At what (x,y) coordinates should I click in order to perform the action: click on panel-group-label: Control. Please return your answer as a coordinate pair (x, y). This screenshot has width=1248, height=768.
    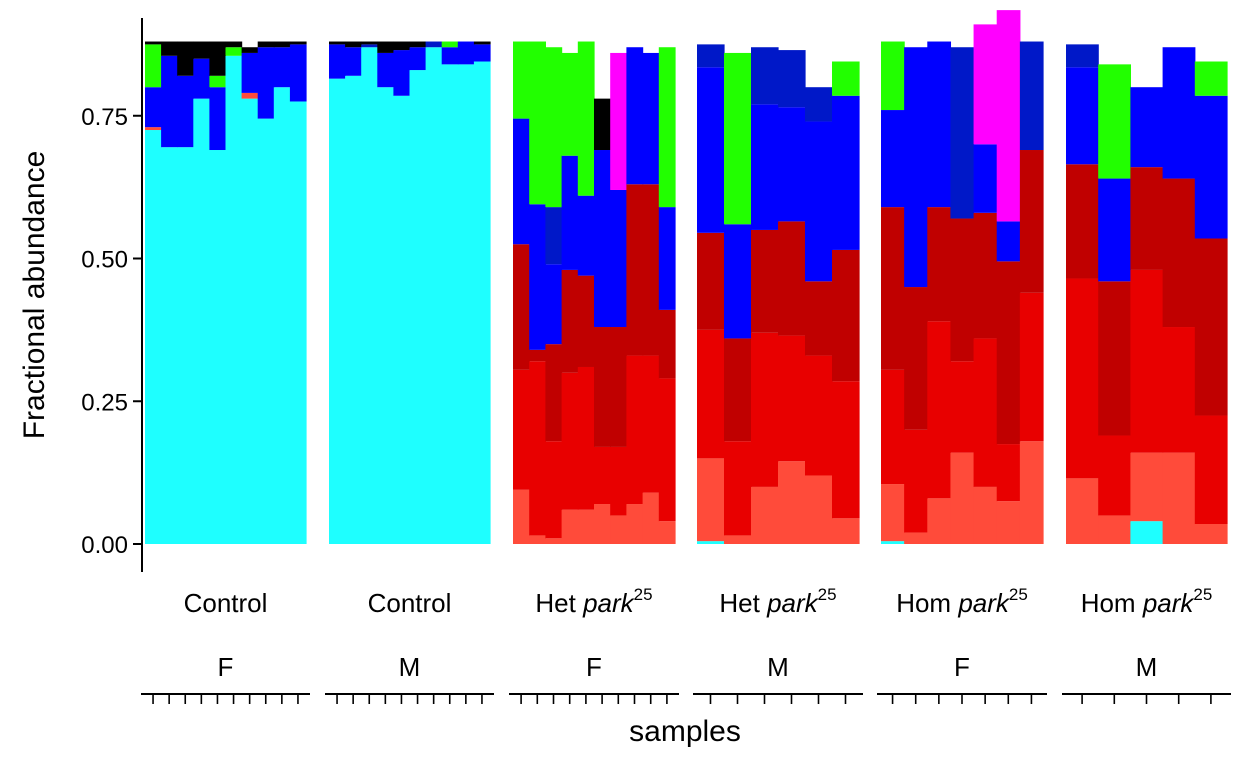
    Looking at the image, I should click on (410, 603).